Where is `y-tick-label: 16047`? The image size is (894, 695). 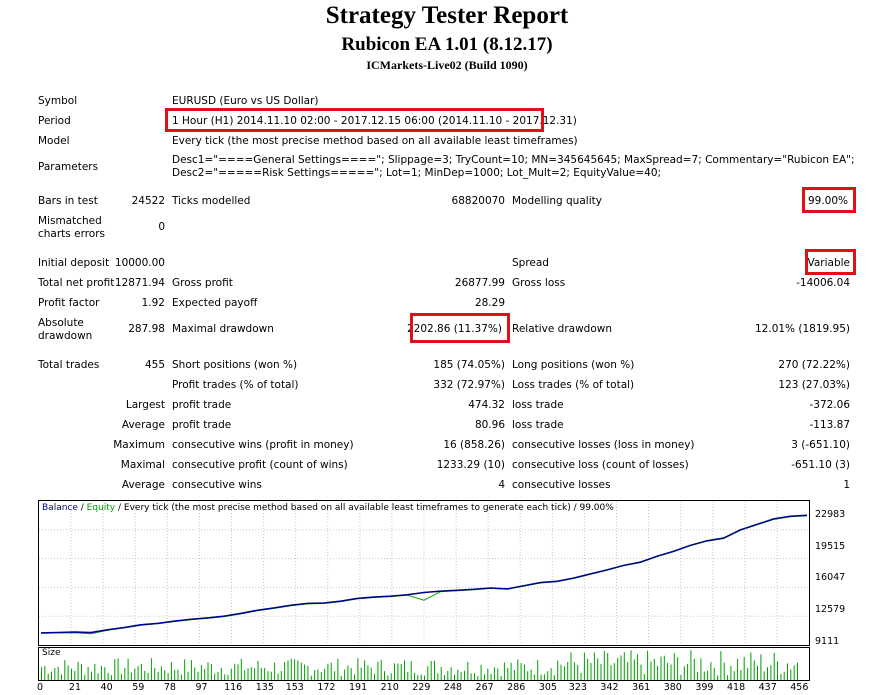 y-tick-label: 16047 is located at coordinates (830, 577).